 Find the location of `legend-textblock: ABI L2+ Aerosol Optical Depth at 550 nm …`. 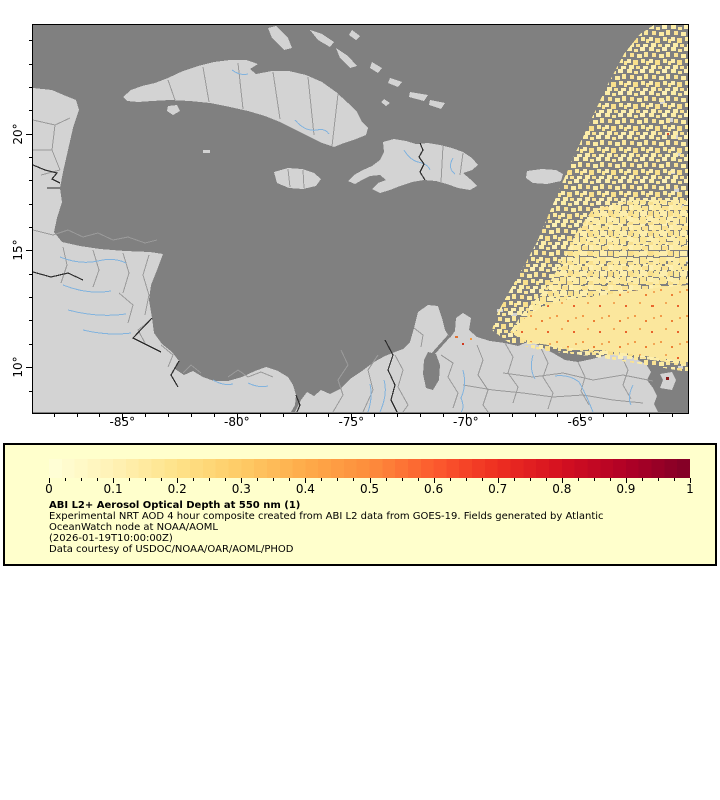

legend-textblock: ABI L2+ Aerosol Optical Depth at 550 nm … is located at coordinates (374, 527).